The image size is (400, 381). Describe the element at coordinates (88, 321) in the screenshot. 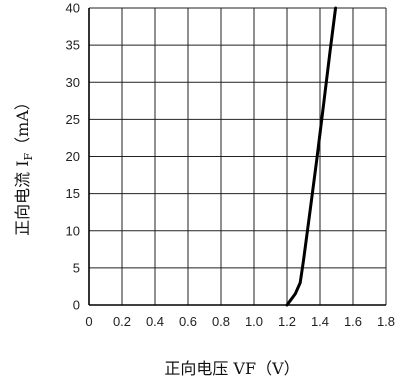

I see `x-tick-label: 0` at that location.